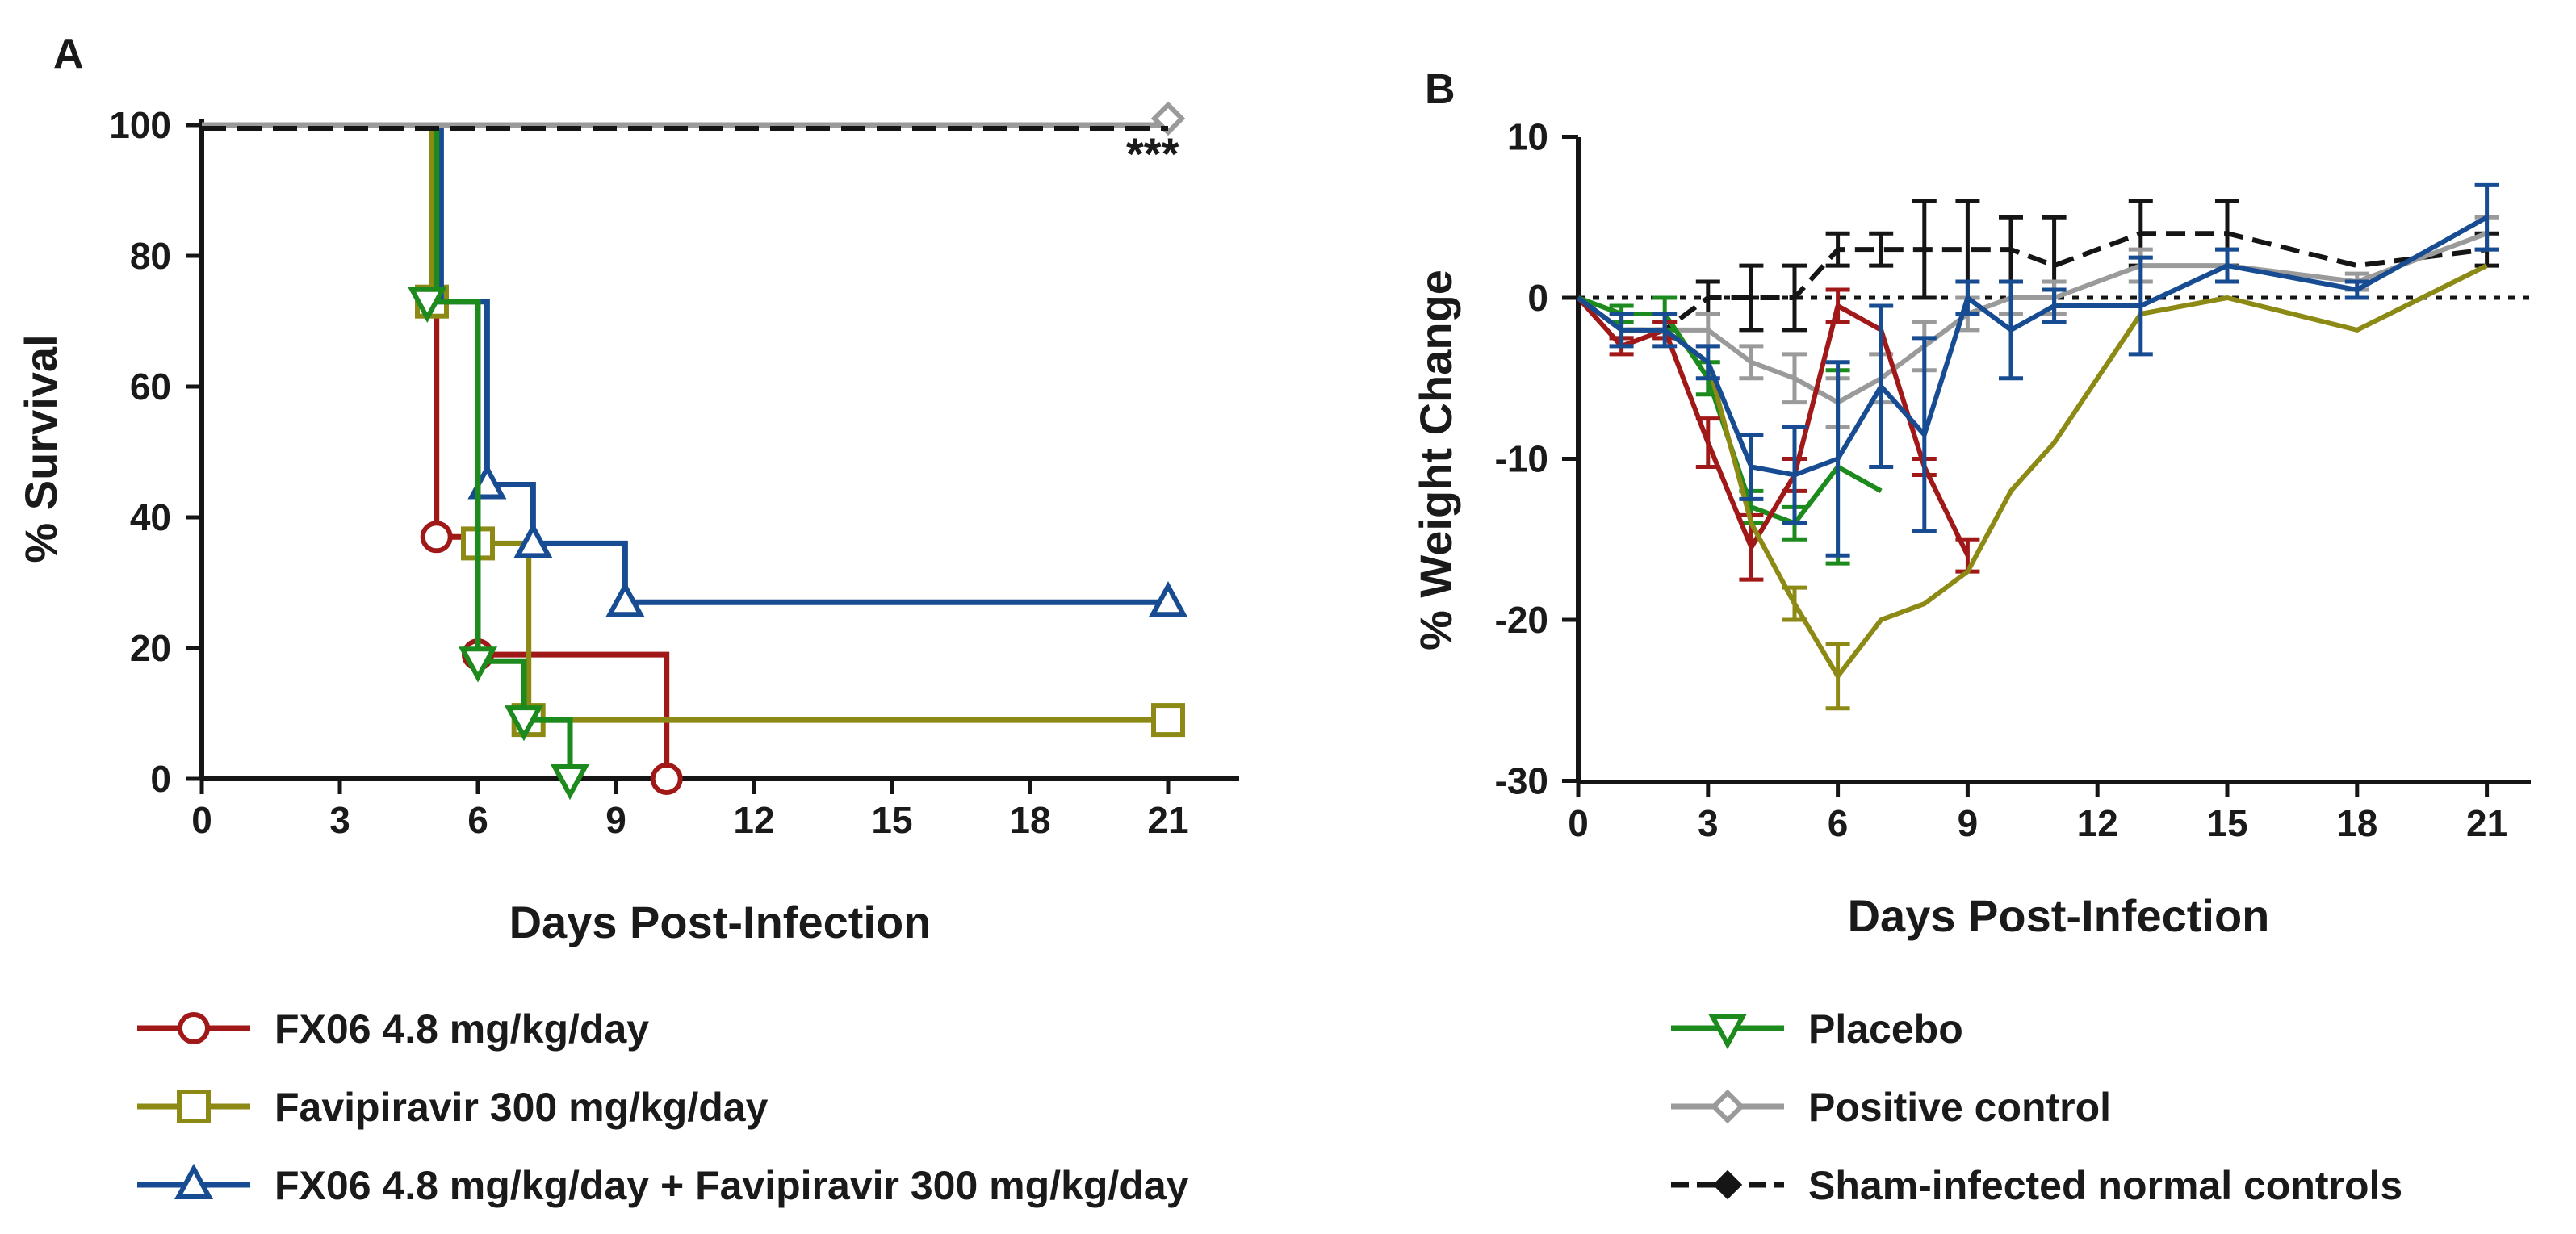 The width and height of the screenshot is (2576, 1234). Describe the element at coordinates (2059, 915) in the screenshot. I see `panel-b-x-axis-label: Days Post-Infection` at that location.